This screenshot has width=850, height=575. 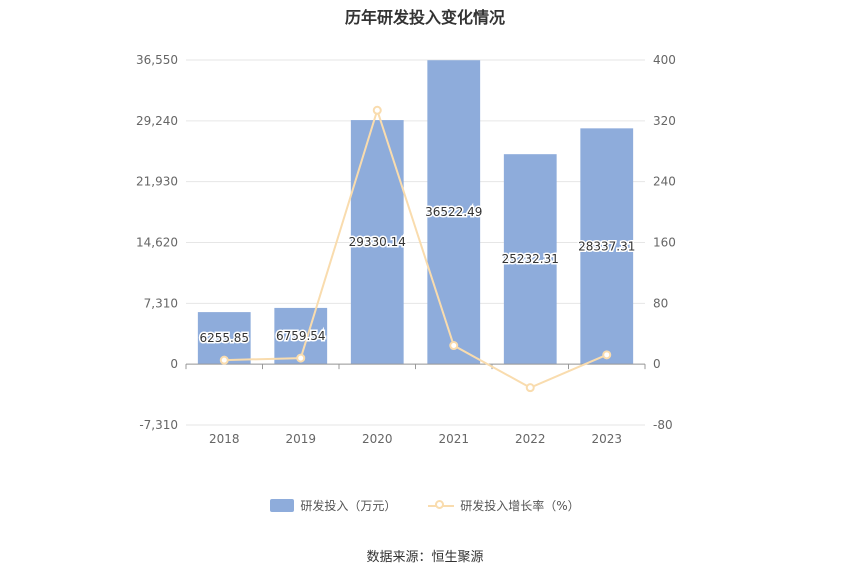 I want to click on legend-label-rd-investment: 研发投入（万元）, so click(x=348, y=506).